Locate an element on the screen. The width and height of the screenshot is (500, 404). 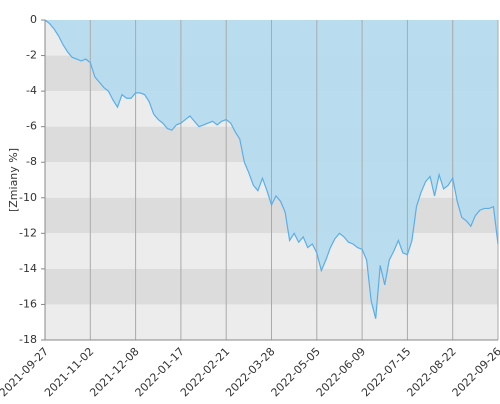
y-tick-label: -4 is located at coordinates (31, 90).